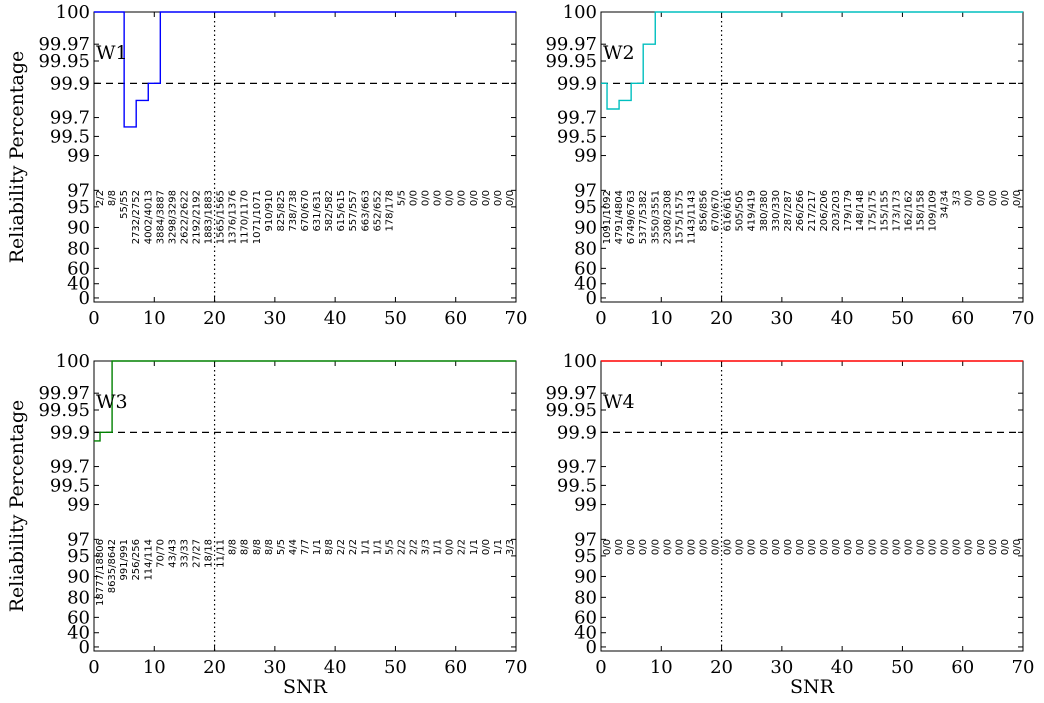 The height and width of the screenshot is (703, 1044). Describe the element at coordinates (112, 402) in the screenshot. I see `panel-tag: W3` at that location.